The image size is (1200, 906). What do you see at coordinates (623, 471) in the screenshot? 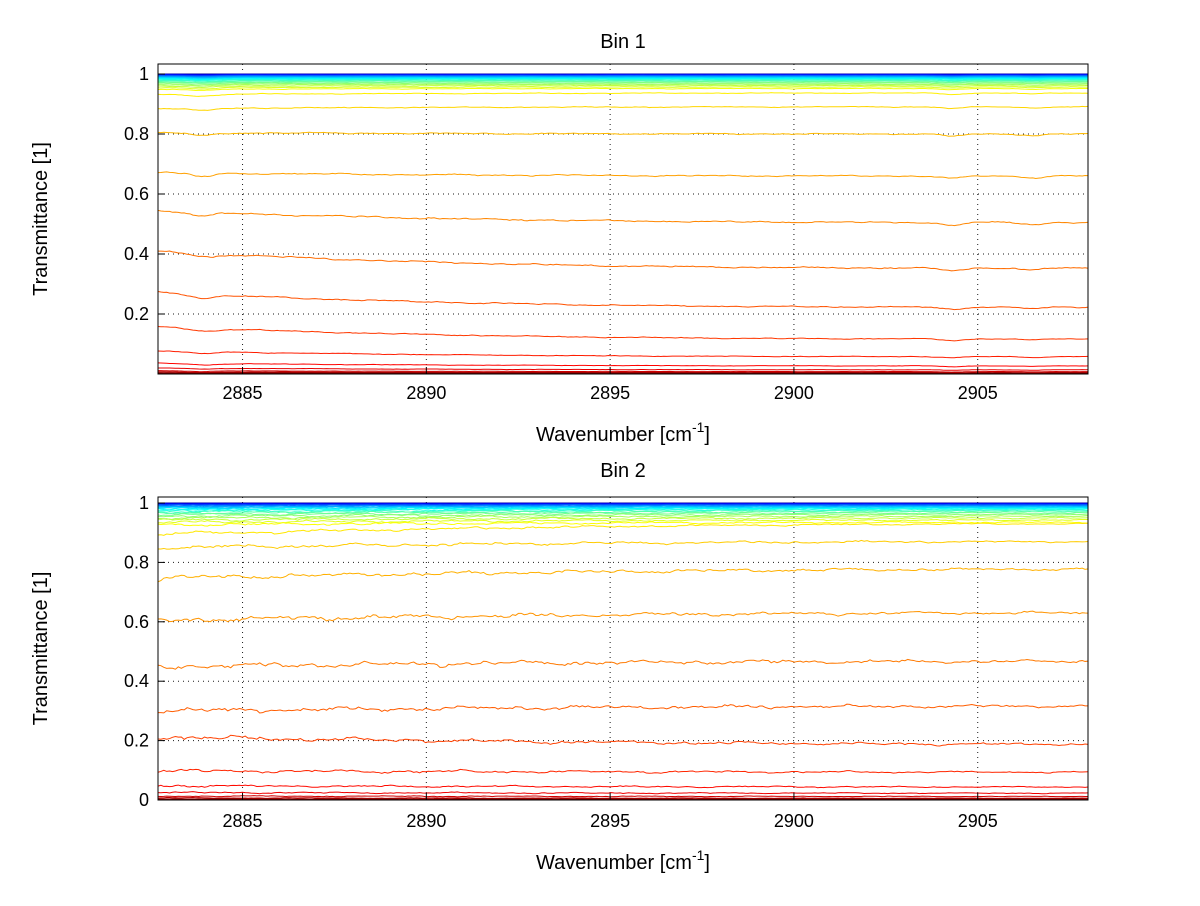
I see `plot-title: Bin 2` at bounding box center [623, 471].